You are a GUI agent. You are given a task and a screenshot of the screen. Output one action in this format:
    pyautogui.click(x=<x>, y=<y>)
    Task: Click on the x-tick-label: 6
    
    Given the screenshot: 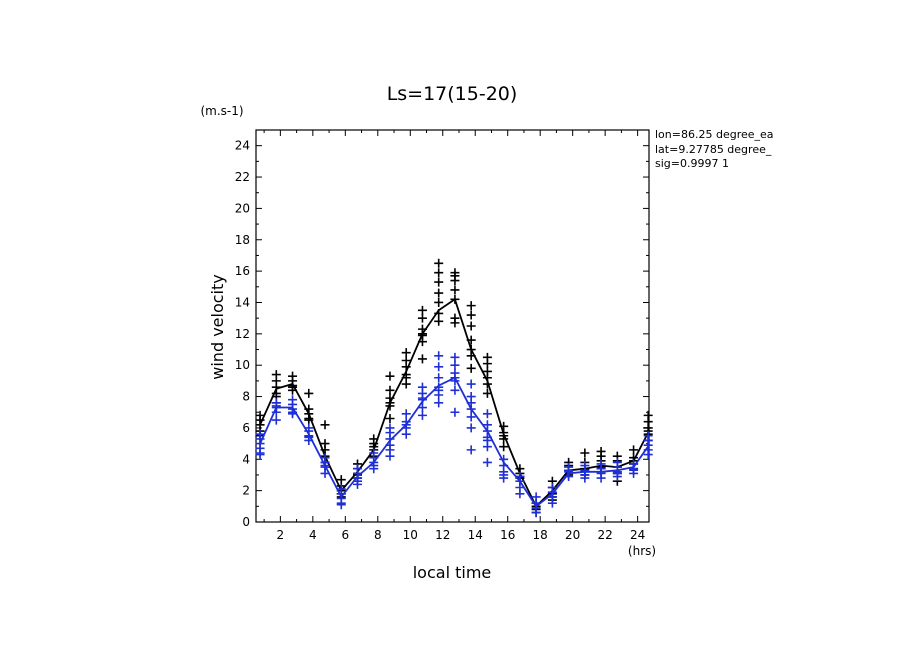 What is the action you would take?
    pyautogui.click(x=345, y=535)
    